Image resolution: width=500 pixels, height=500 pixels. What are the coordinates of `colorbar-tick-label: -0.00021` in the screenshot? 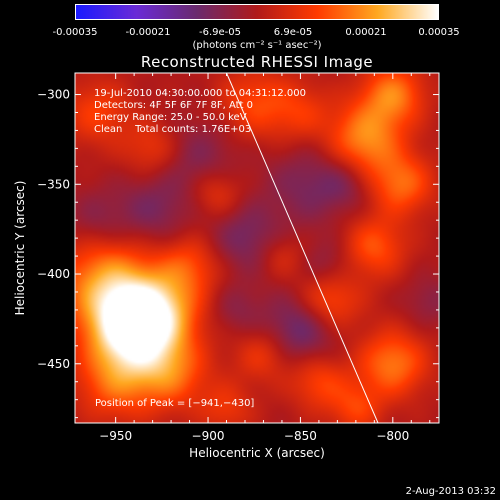 It's located at (148, 32).